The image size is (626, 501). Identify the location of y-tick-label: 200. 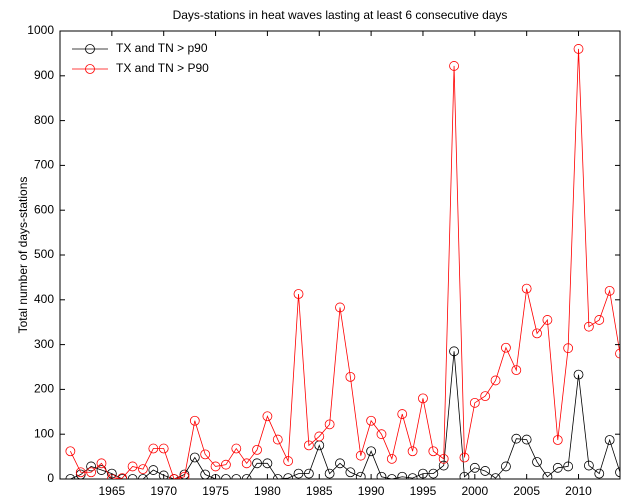
(44, 389).